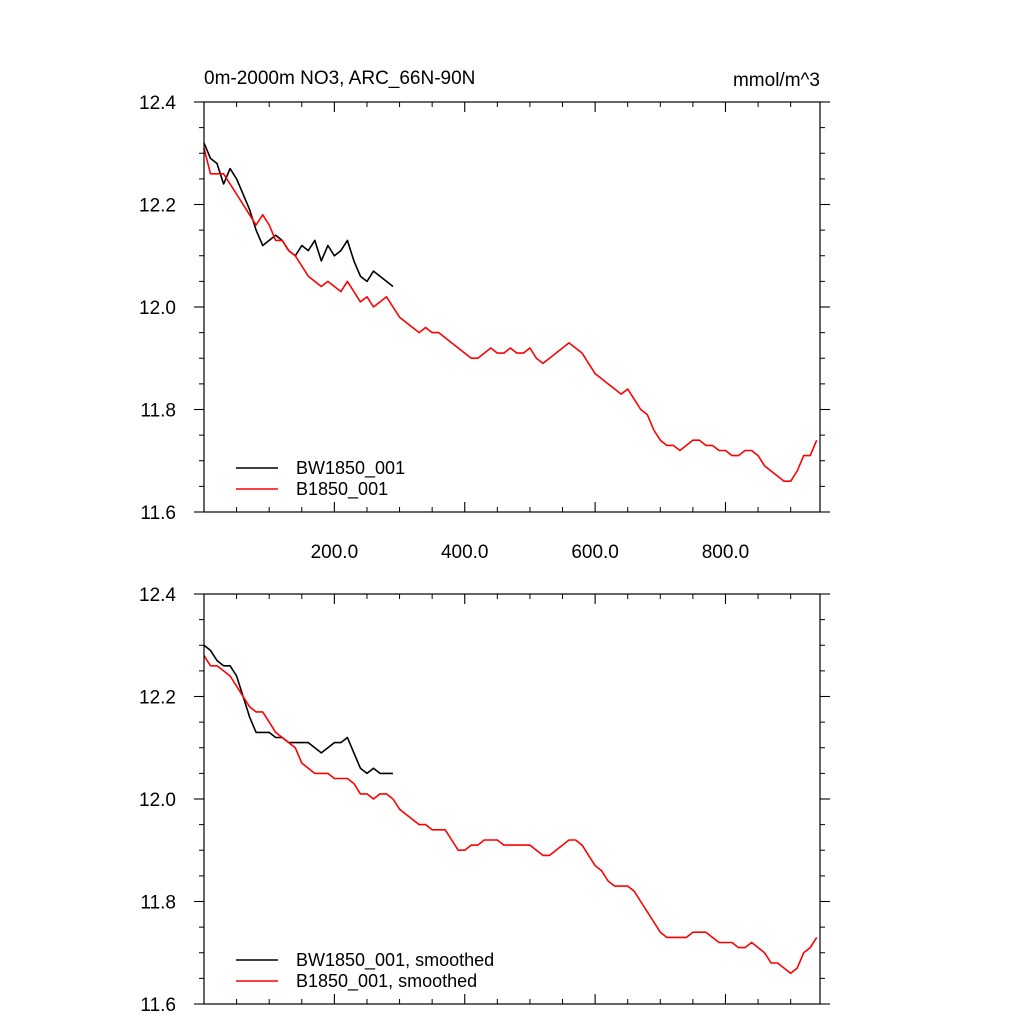  What do you see at coordinates (335, 552) in the screenshot?
I see `x-tick-label: 200.0` at bounding box center [335, 552].